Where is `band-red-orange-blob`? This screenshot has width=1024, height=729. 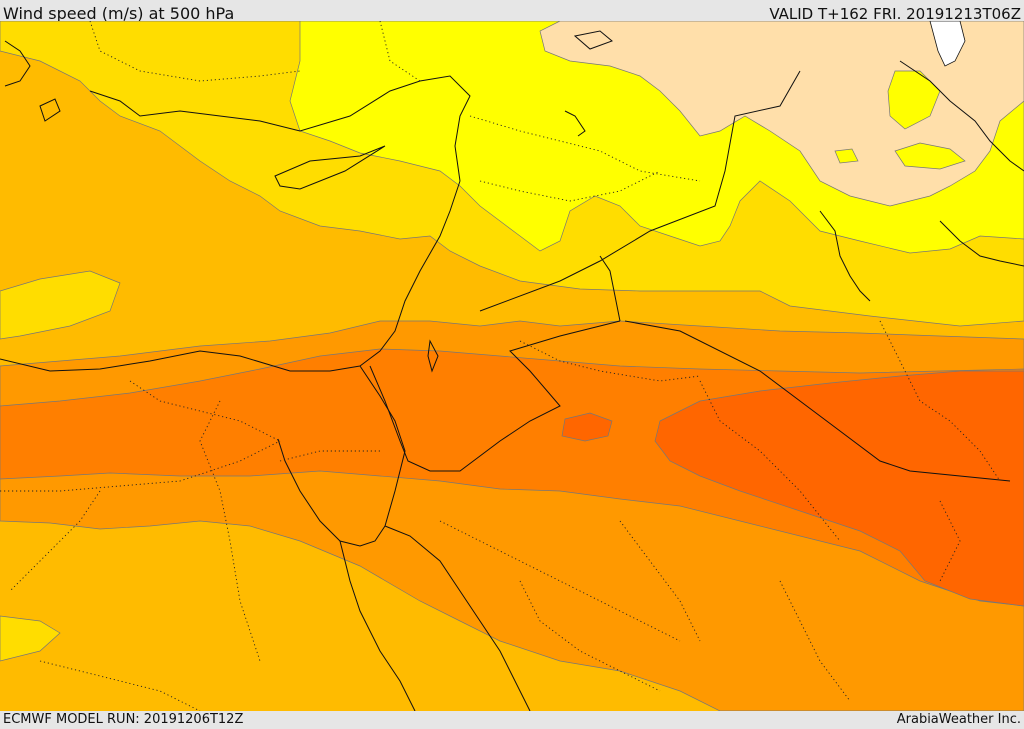
band-red-orange-blob is located at coordinates (587, 427).